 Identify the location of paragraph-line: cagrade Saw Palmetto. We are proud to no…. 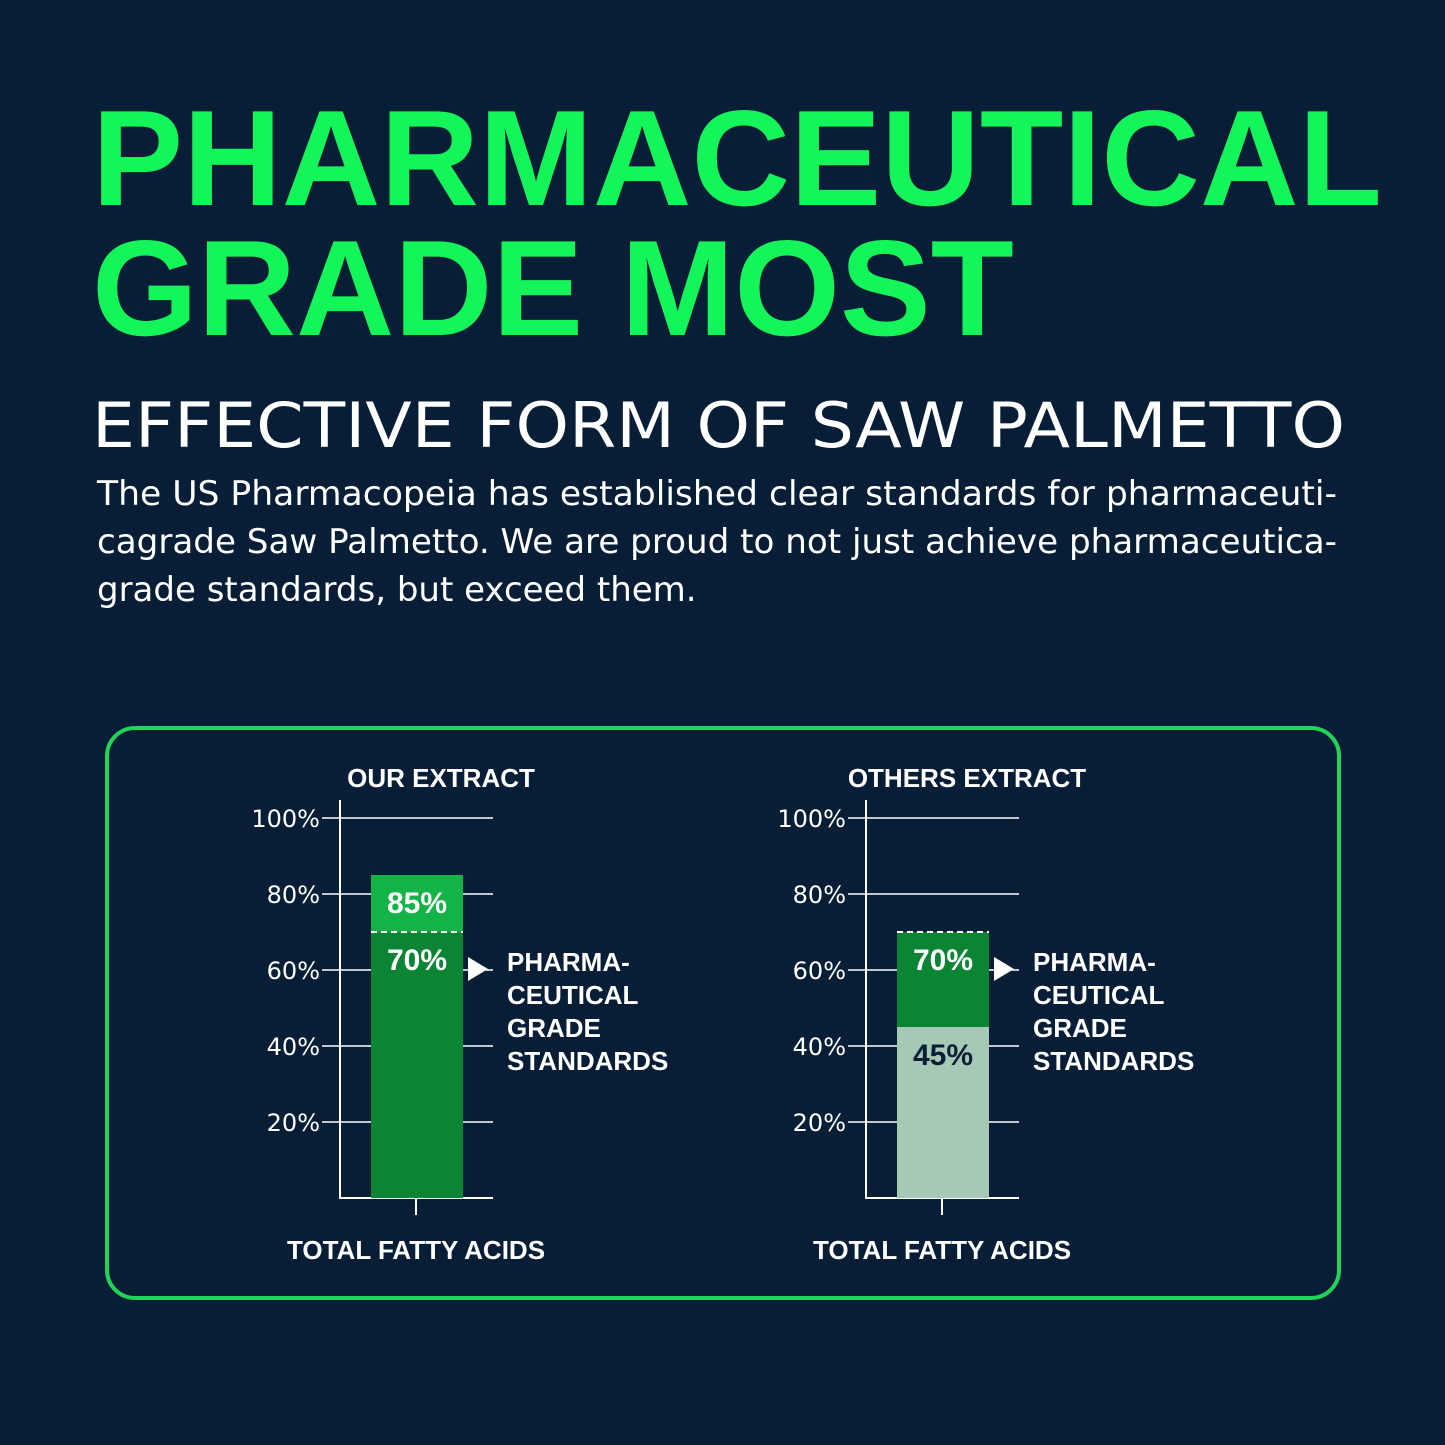
(717, 542).